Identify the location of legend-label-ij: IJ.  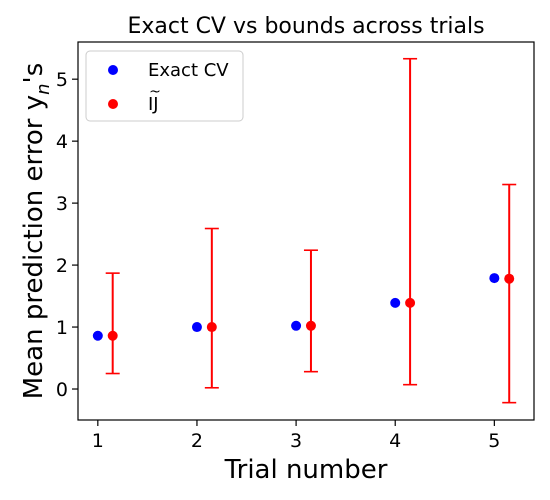
(153, 104).